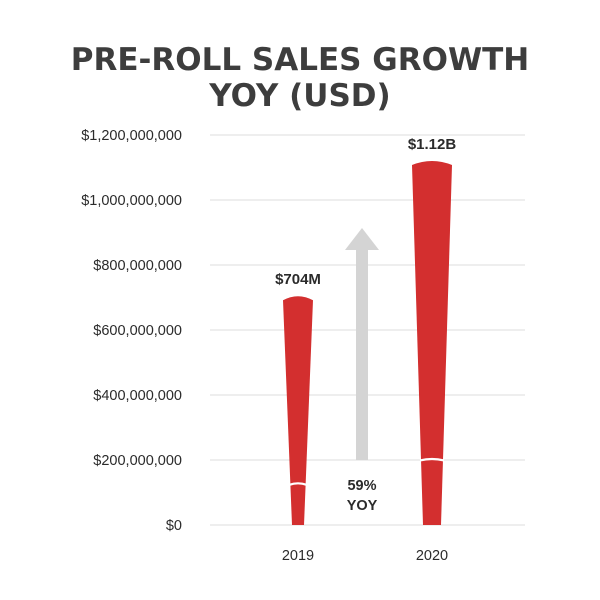  Describe the element at coordinates (298, 556) in the screenshot. I see `category-label-2019: 2019` at that location.